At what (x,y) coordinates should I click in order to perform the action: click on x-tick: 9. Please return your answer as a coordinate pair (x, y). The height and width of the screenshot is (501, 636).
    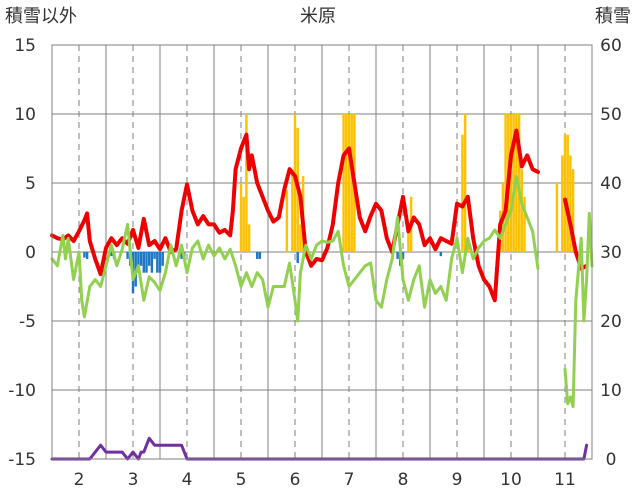
    Looking at the image, I should click on (457, 480).